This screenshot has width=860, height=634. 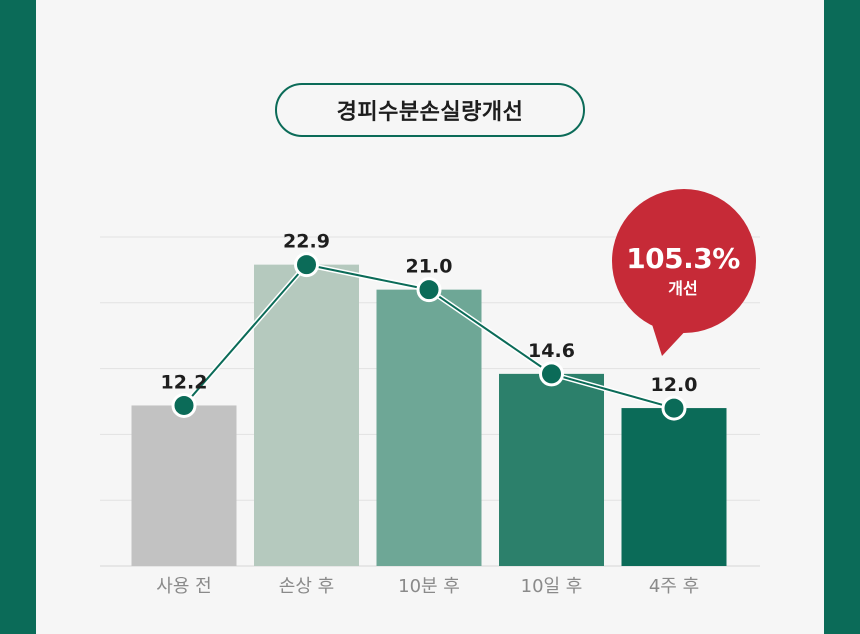 I want to click on data-label-5: 12.0, so click(x=674, y=385).